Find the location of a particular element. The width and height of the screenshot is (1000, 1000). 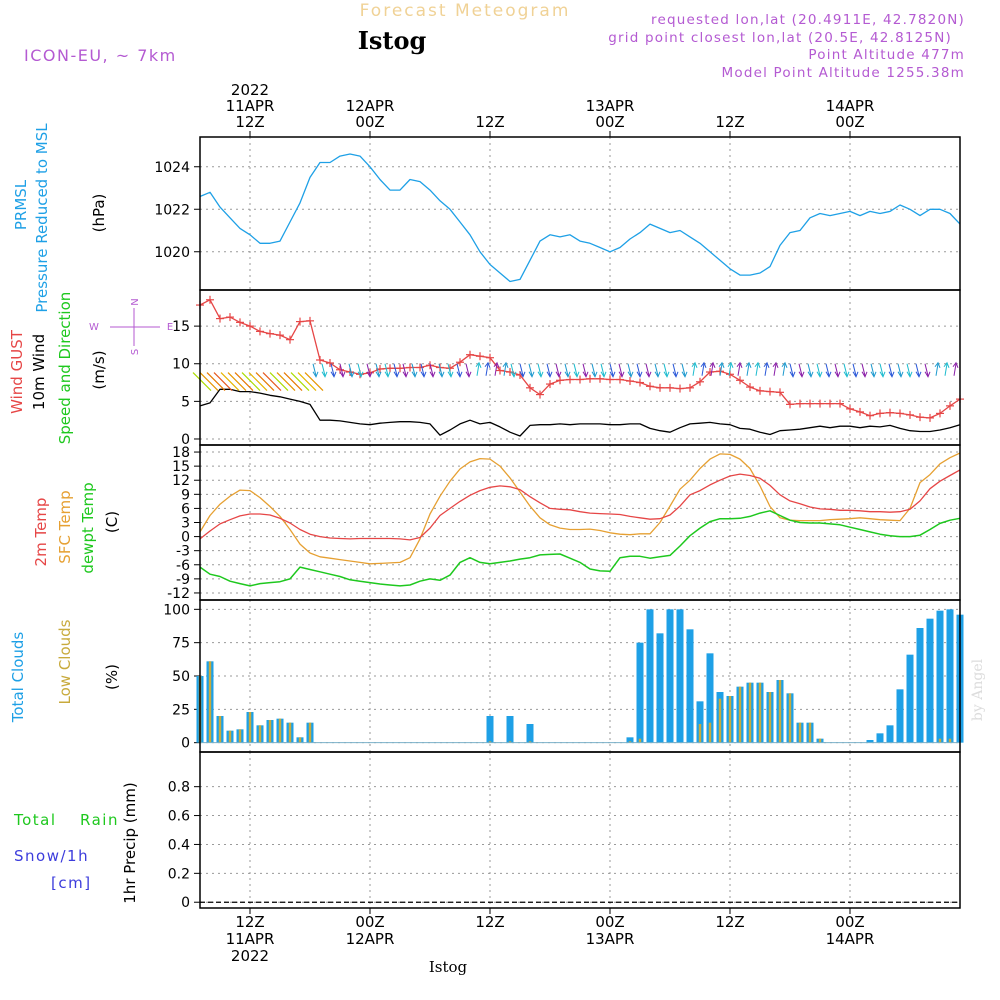

x-tick-label-top: 12Z is located at coordinates (489, 122).